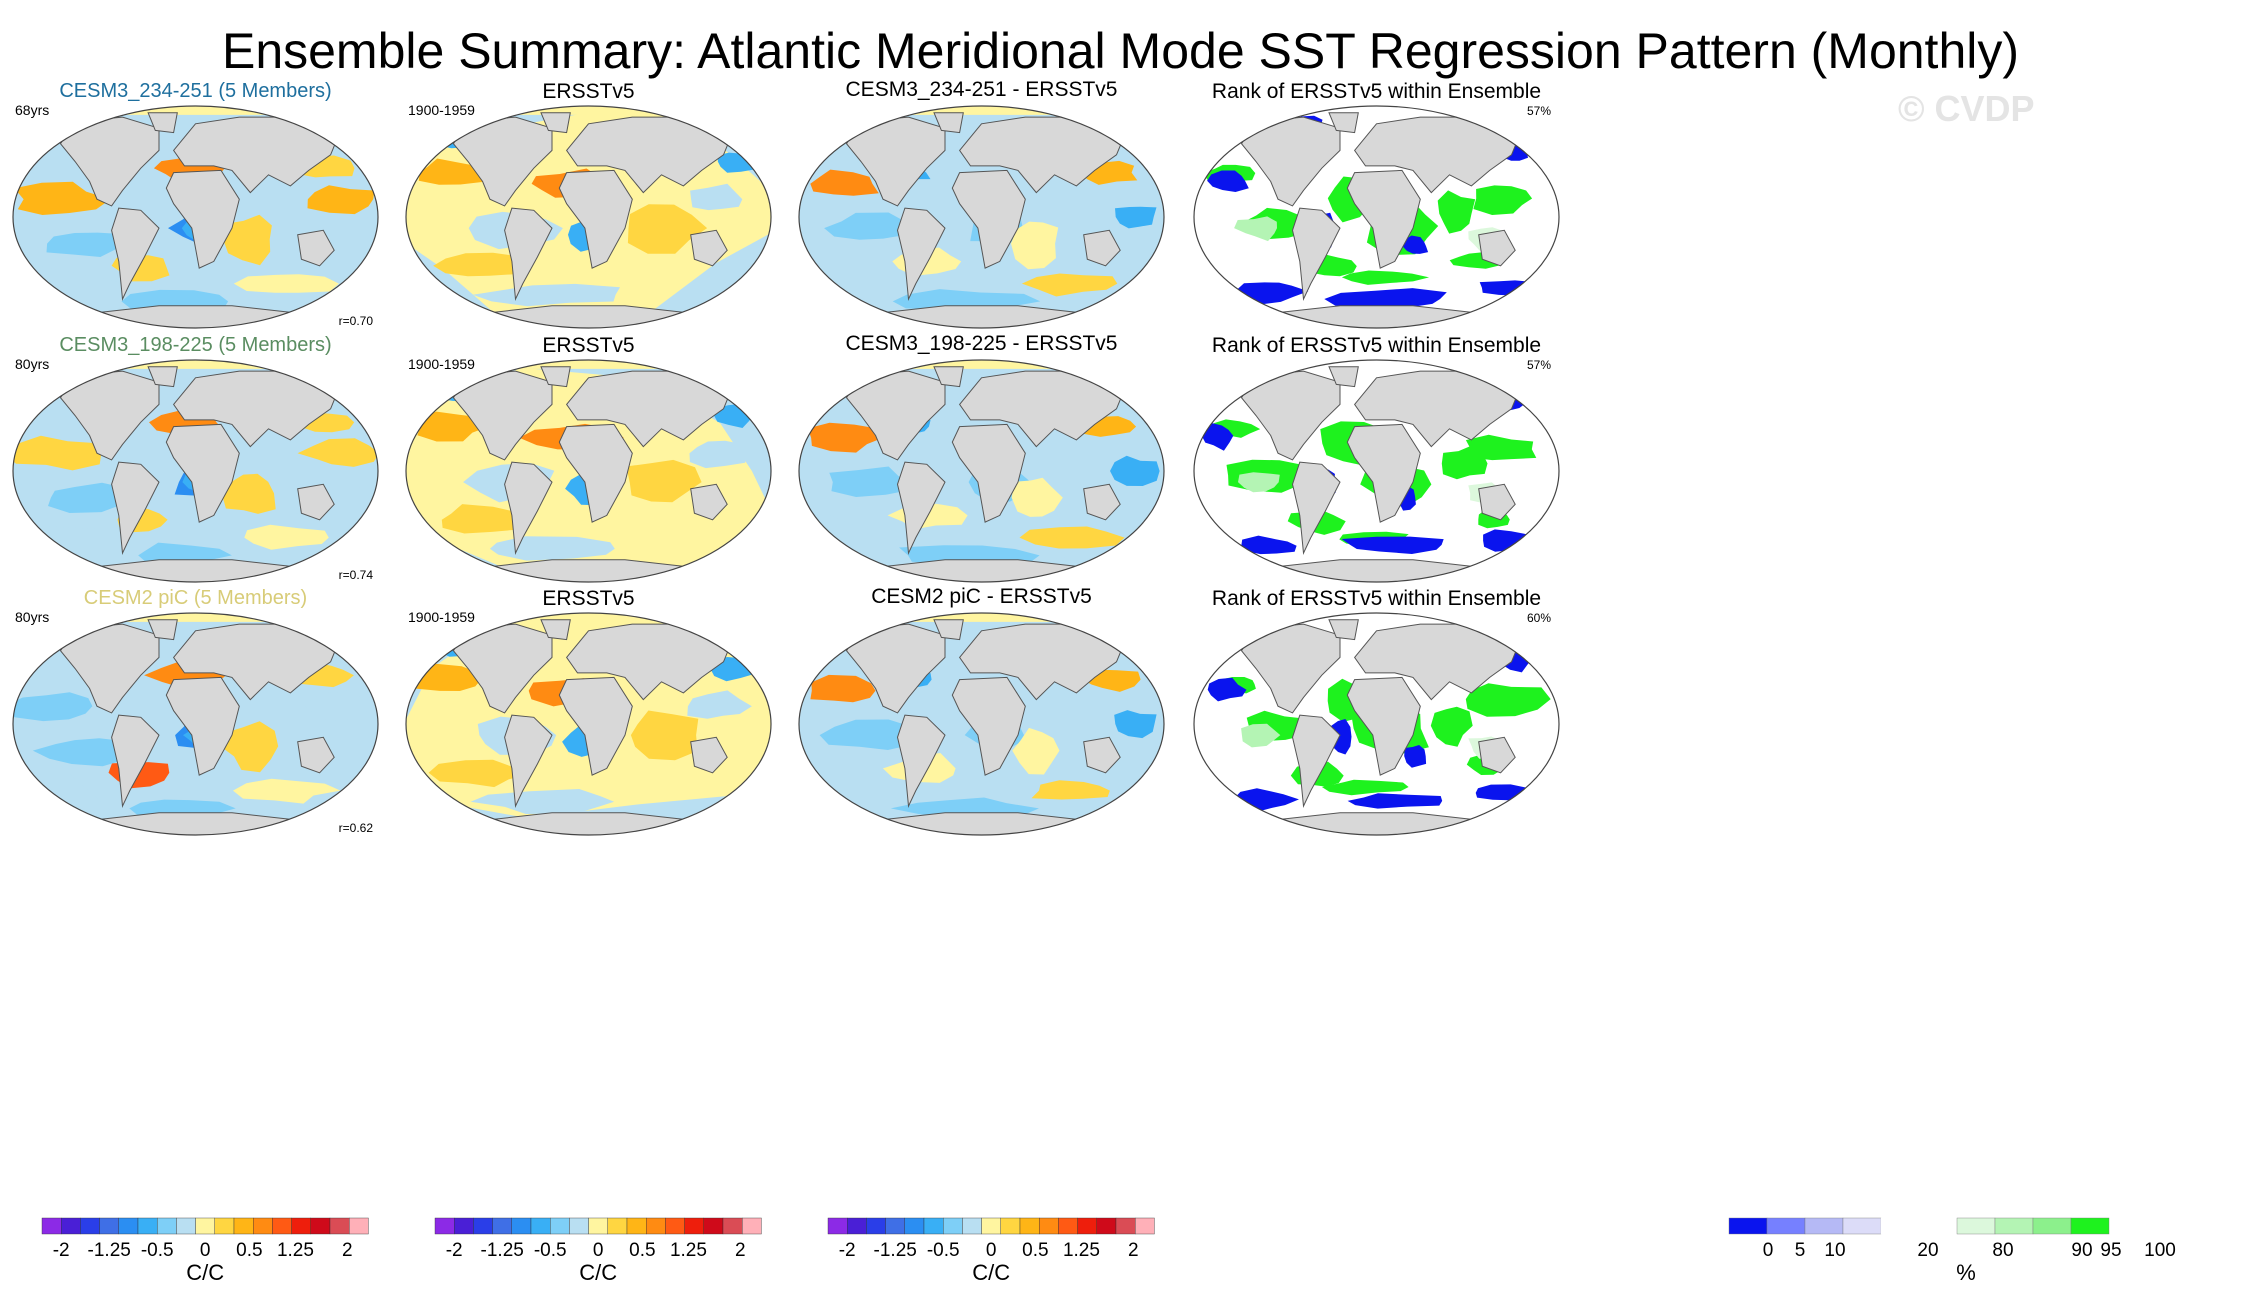 Image resolution: width=2241 pixels, height=1312 pixels. What do you see at coordinates (2081, 1250) in the screenshot?
I see `rank-tick-label: 90` at bounding box center [2081, 1250].